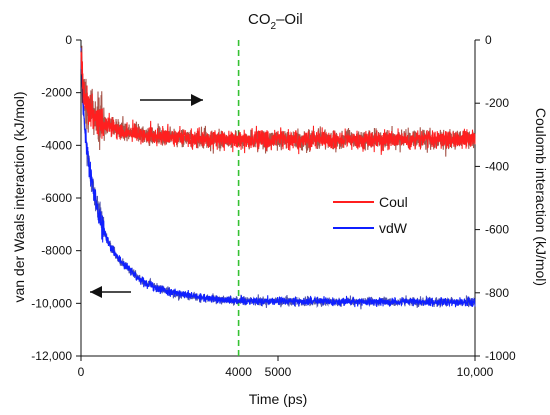 Image resolution: width=550 pixels, height=415 pixels. Describe the element at coordinates (238, 372) in the screenshot. I see `reference-line-label: 4000` at that location.